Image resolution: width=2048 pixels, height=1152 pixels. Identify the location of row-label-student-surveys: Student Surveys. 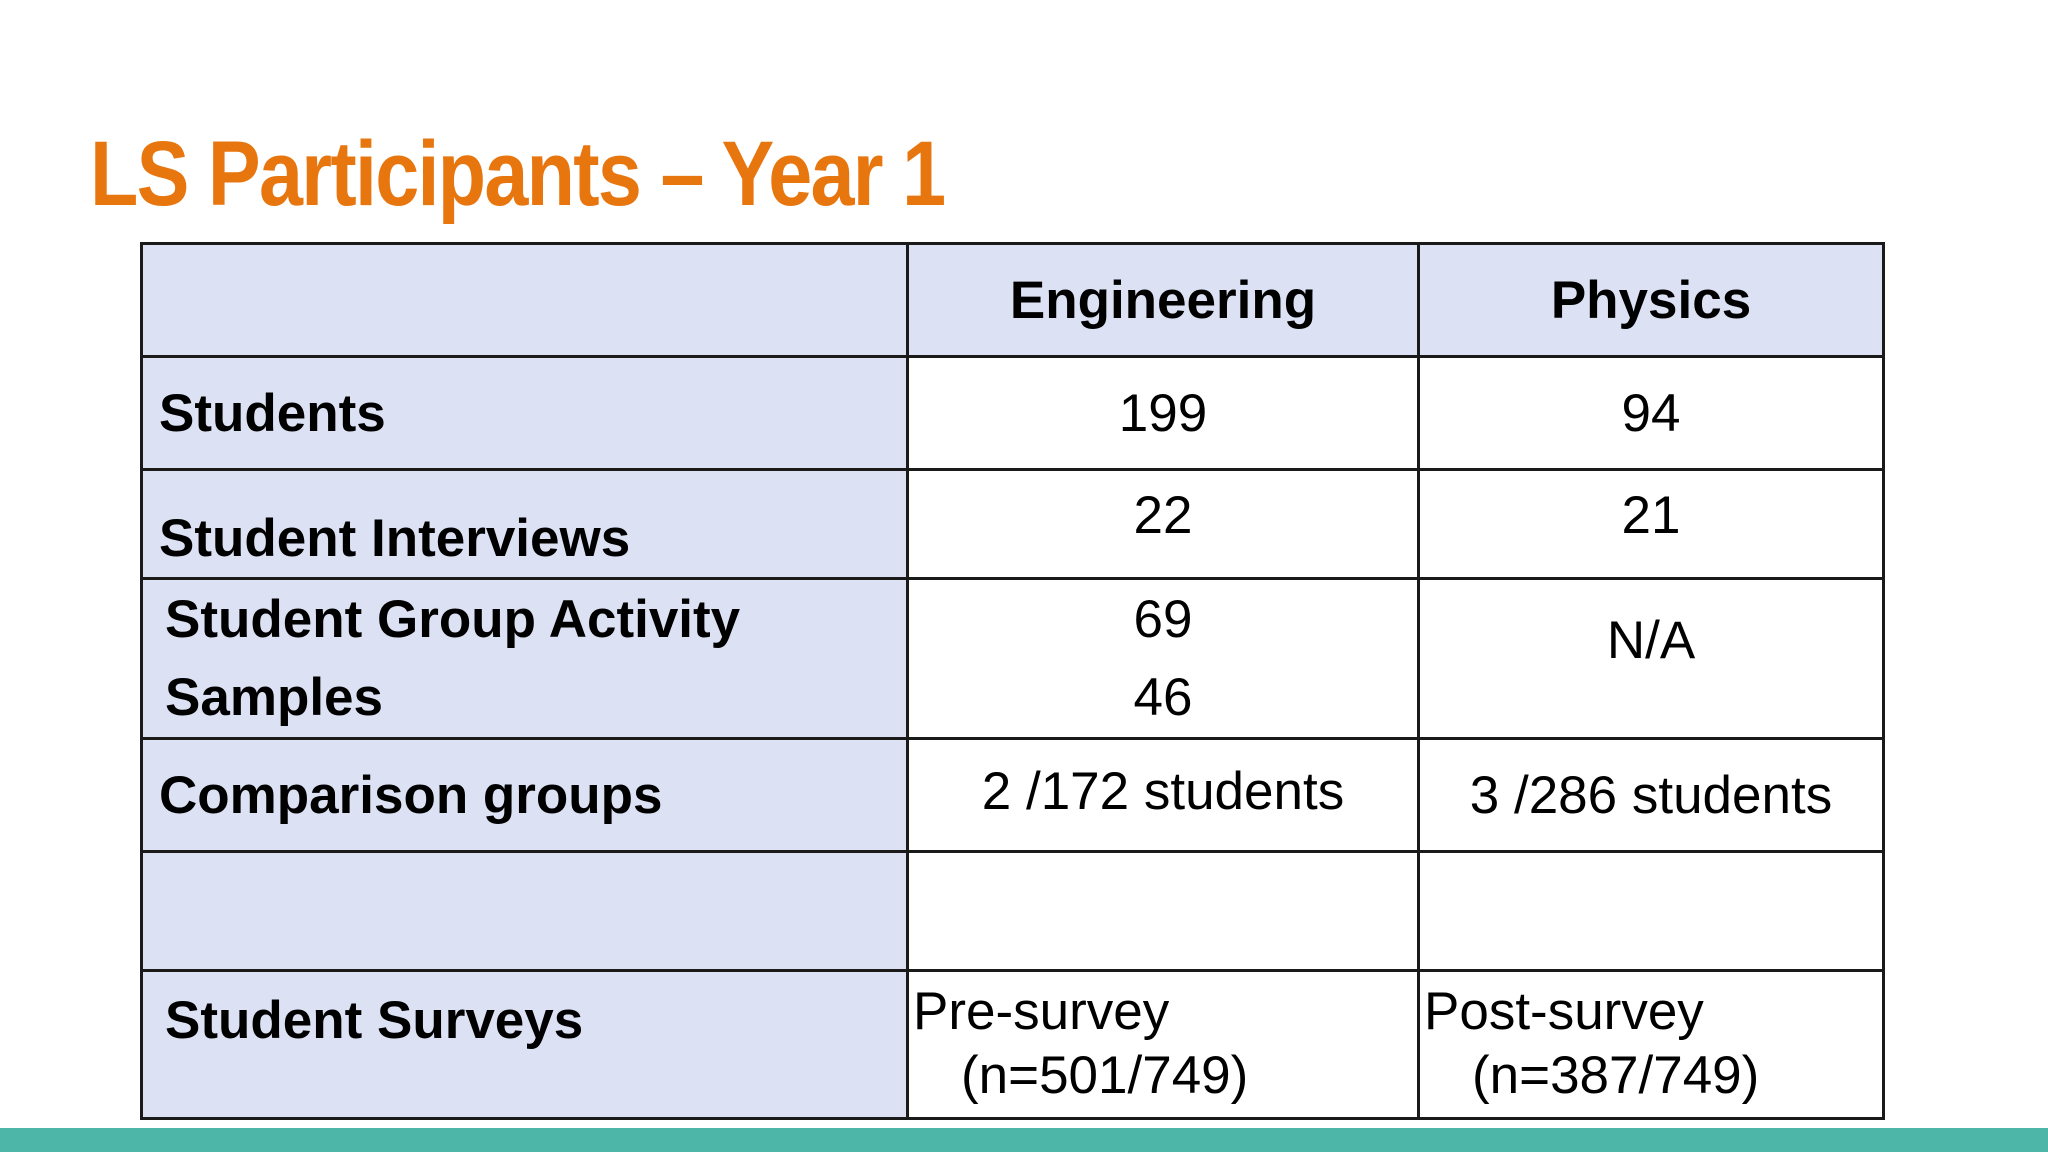
(524, 1044).